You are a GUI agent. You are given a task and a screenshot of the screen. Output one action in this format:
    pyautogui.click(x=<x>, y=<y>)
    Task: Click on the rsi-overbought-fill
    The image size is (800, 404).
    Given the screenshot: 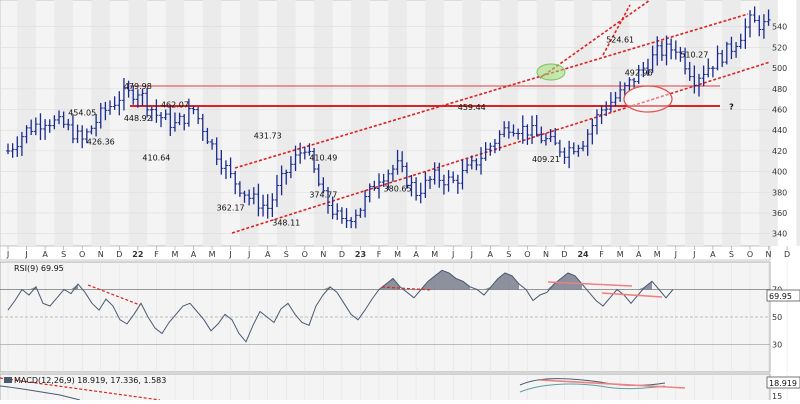 What is the action you would take?
    pyautogui.click(x=340, y=280)
    